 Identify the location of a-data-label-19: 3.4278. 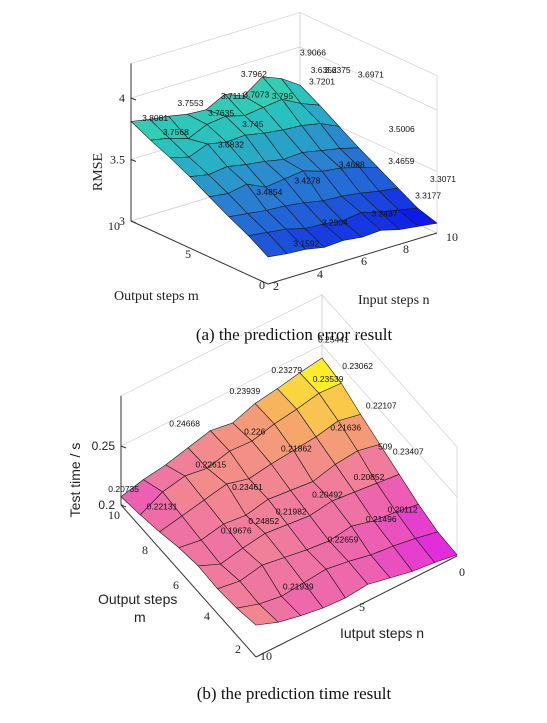
(307, 180).